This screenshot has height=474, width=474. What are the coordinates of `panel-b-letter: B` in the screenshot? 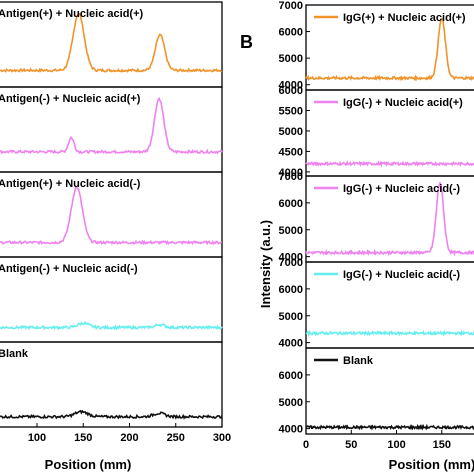 It's located at (246, 42).